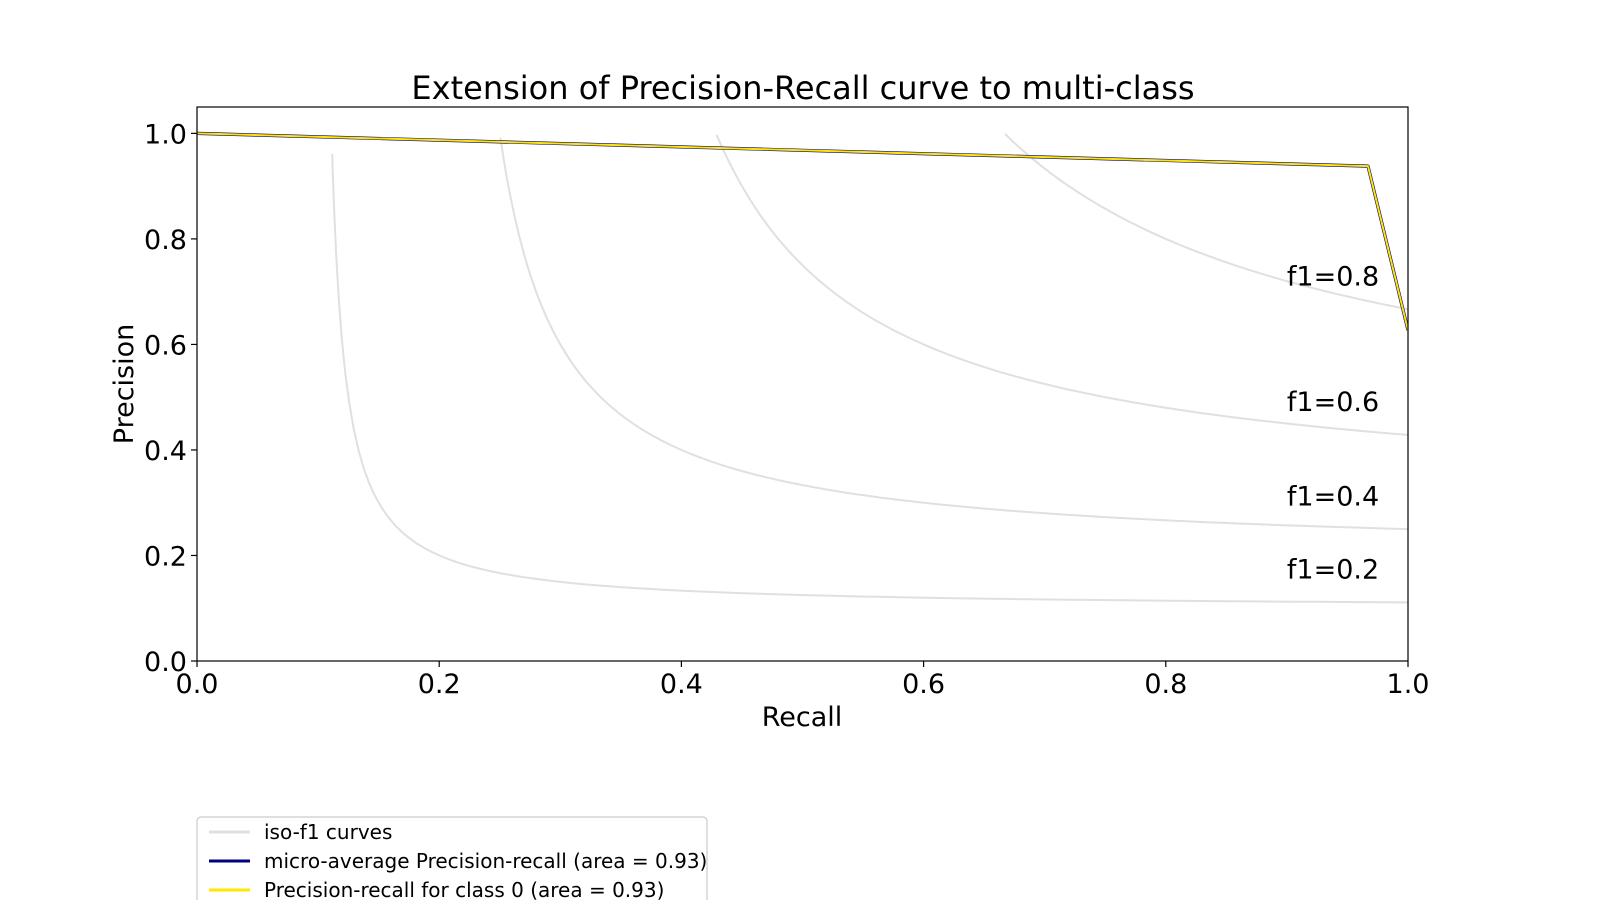 The width and height of the screenshot is (1600, 904). I want to click on iso-f1-label: f1=0.6, so click(1333, 402).